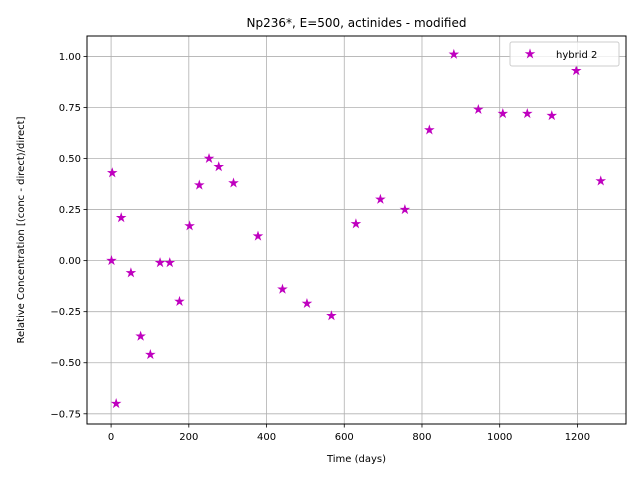 The image size is (640, 480). Describe the element at coordinates (576, 55) in the screenshot. I see `legend-label: hybrid 2` at that location.